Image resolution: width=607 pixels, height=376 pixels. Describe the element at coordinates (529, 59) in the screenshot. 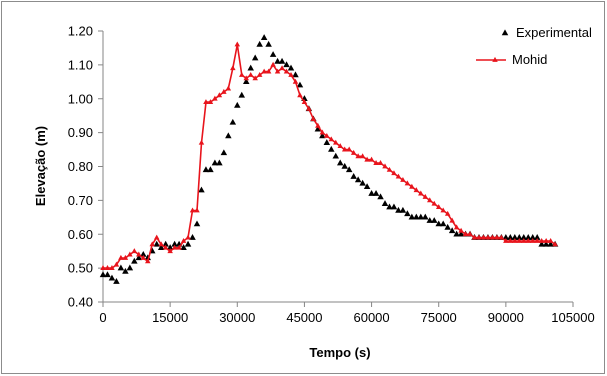

I see `legend-label: Mohid` at that location.